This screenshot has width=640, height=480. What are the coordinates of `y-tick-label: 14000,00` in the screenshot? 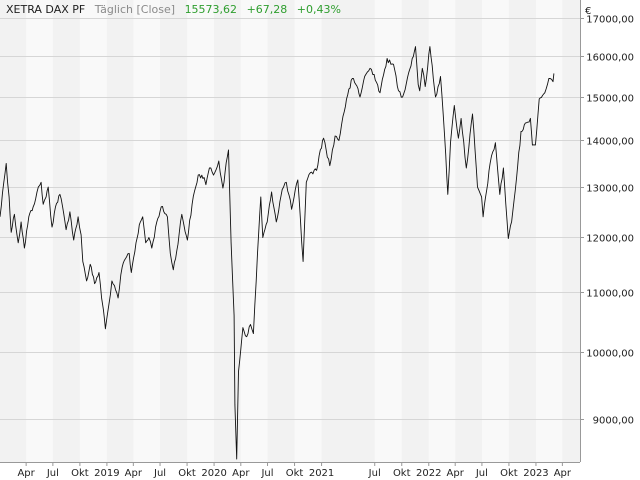 It's located at (610, 142).